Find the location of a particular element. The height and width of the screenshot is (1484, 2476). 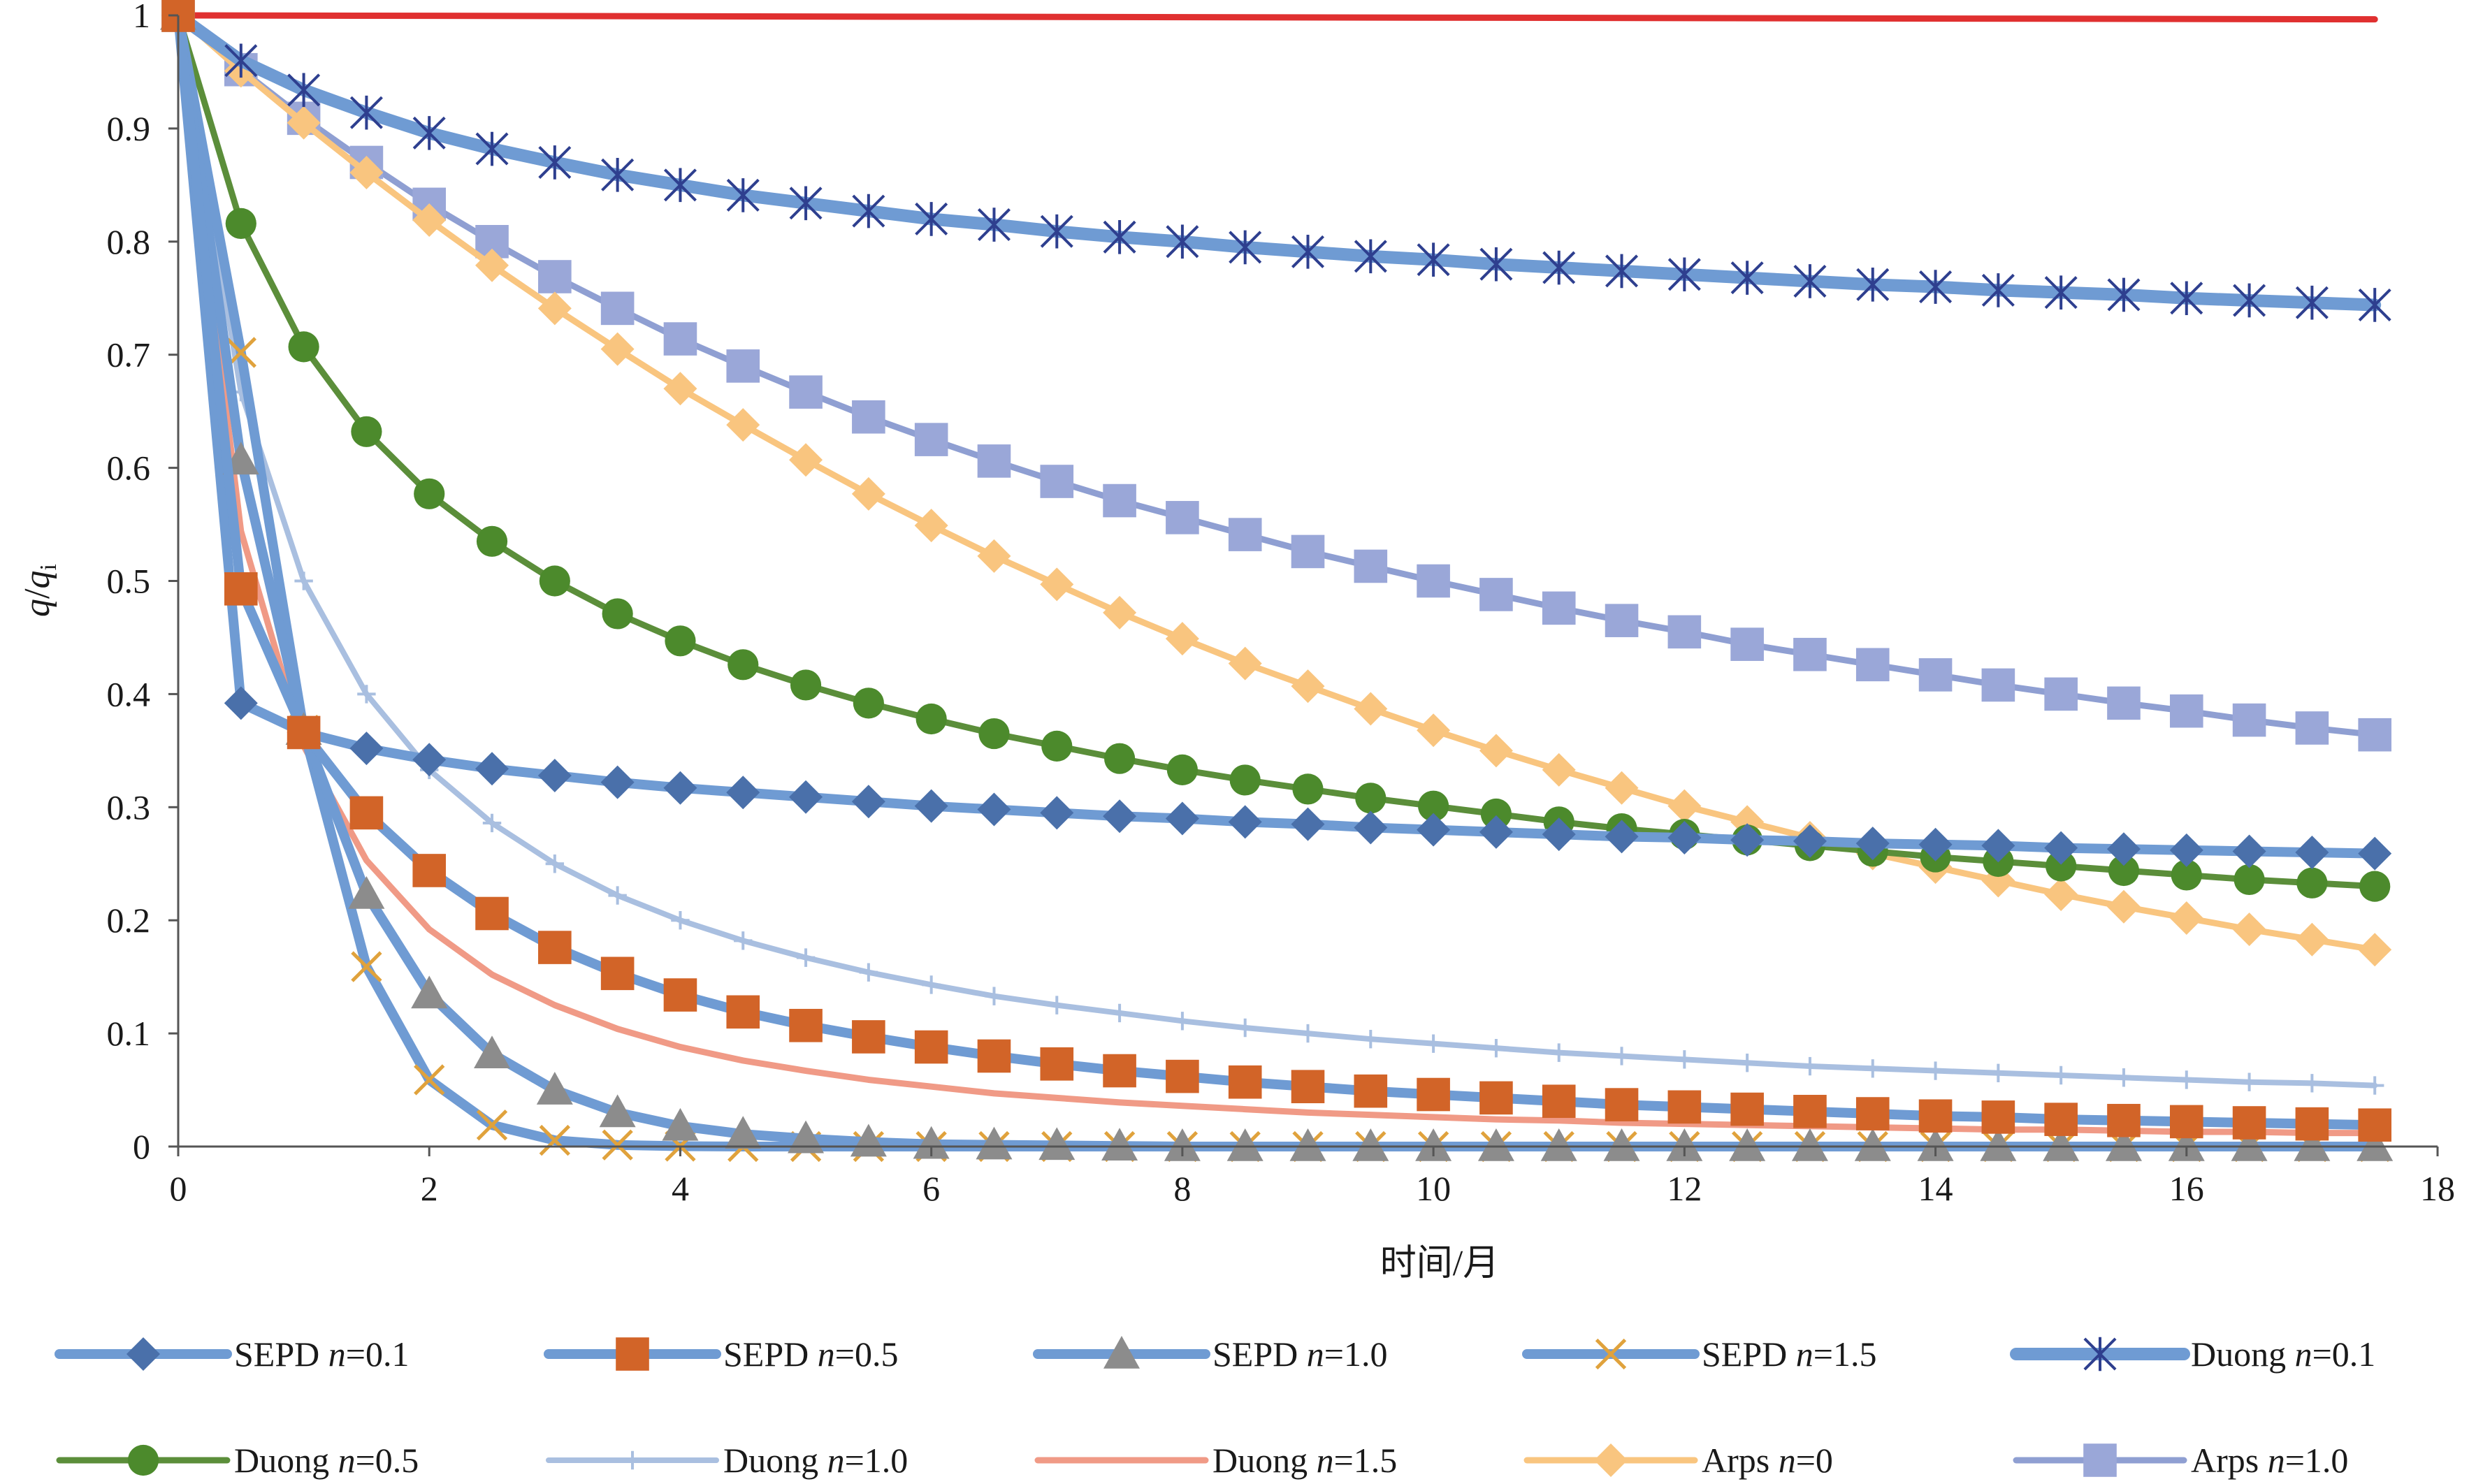

legend-item: SEPD n=0.5 is located at coordinates (721, 1354).